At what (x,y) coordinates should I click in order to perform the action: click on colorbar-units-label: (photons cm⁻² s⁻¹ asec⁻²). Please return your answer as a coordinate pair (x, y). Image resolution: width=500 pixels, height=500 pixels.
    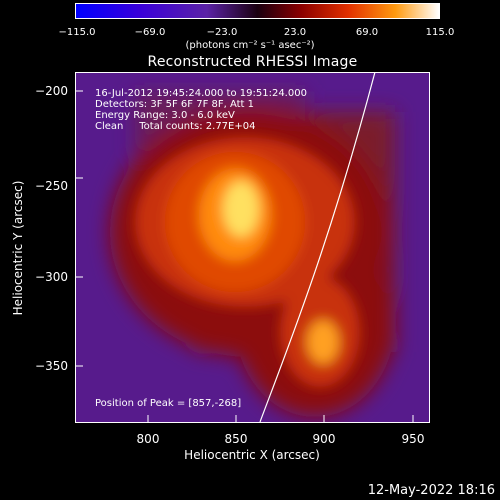
    Looking at the image, I should click on (250, 45).